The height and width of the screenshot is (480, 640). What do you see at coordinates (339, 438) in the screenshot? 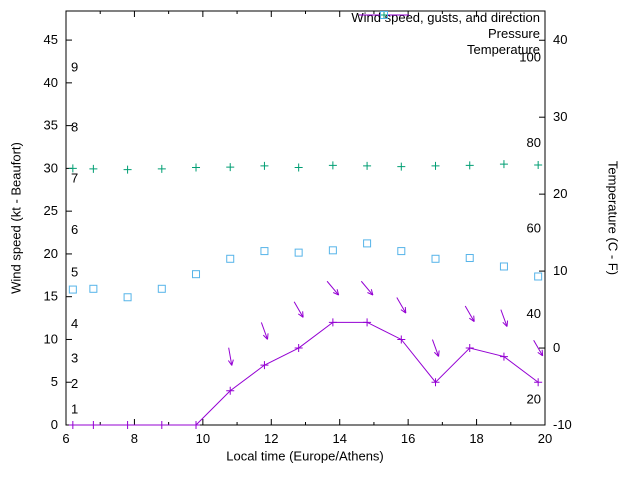
I see `x-tick-label: 14` at bounding box center [339, 438].